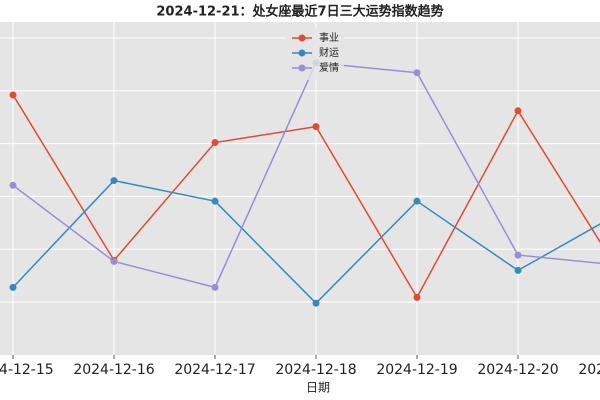 The image size is (600, 400). What do you see at coordinates (517, 370) in the screenshot?
I see `x-tick-label: 2024-12-20` at bounding box center [517, 370].